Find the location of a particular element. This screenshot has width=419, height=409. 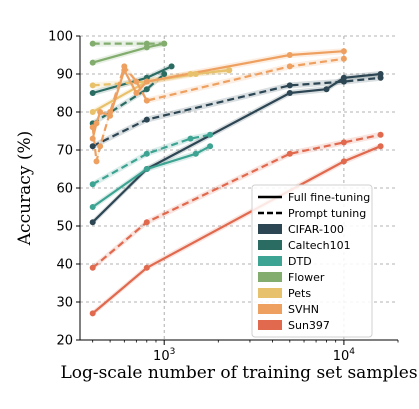

legend-label-caltech101: Caltech101 is located at coordinates (319, 245).